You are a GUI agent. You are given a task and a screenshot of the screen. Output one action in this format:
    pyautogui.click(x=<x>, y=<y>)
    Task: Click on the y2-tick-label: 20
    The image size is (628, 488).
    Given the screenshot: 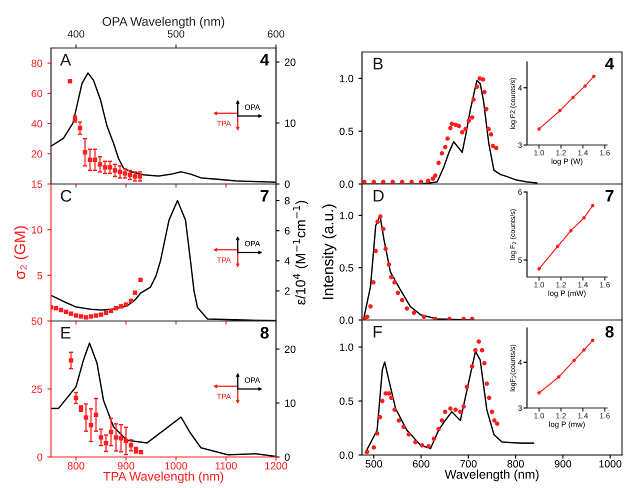 What is the action you would take?
    pyautogui.click(x=290, y=62)
    